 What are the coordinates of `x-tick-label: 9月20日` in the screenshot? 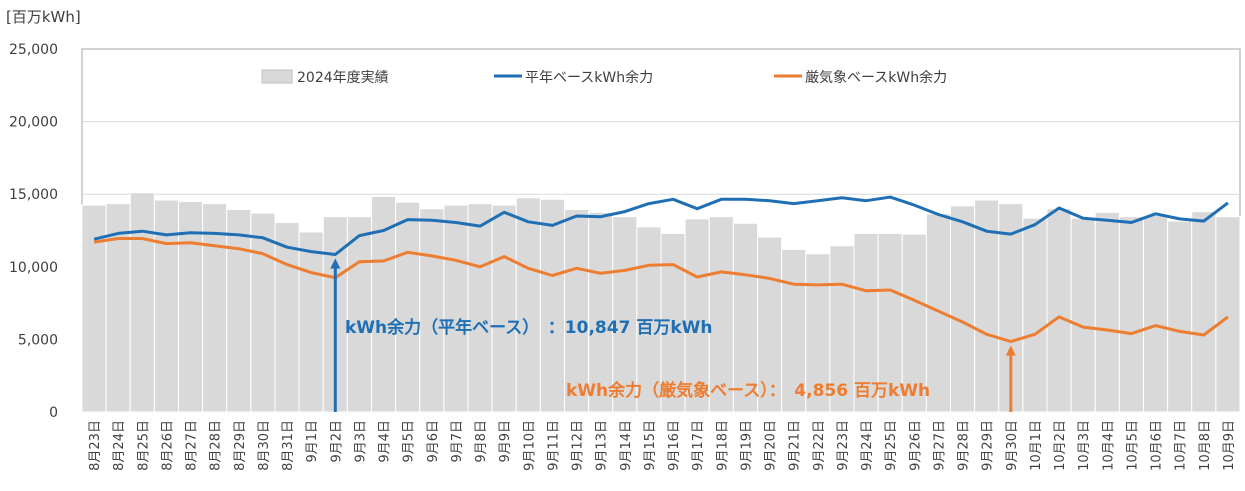 It's located at (771, 445).